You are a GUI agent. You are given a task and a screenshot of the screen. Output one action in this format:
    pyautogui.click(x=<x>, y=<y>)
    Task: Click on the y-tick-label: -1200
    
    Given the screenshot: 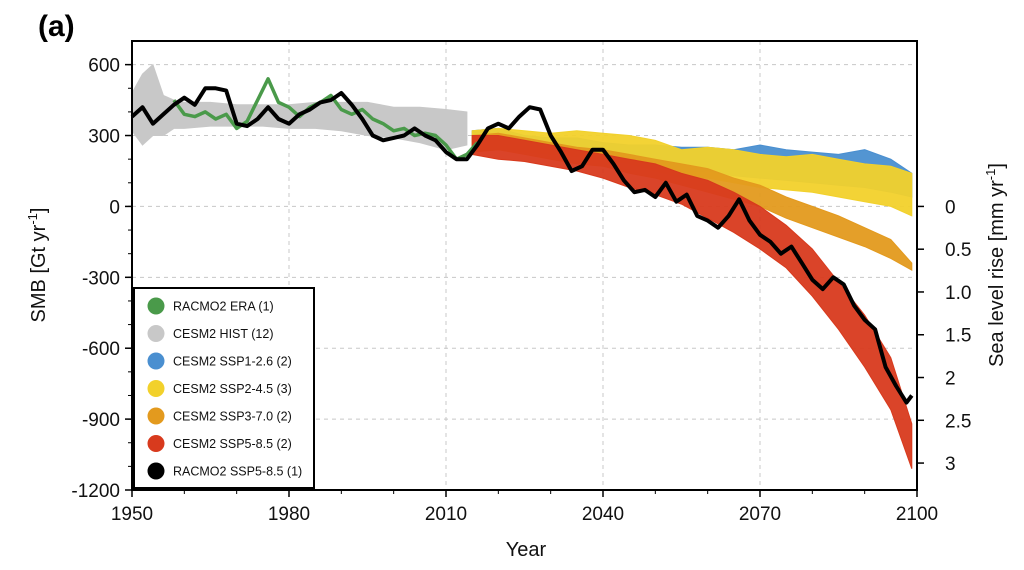 What is the action you would take?
    pyautogui.click(x=95, y=491)
    